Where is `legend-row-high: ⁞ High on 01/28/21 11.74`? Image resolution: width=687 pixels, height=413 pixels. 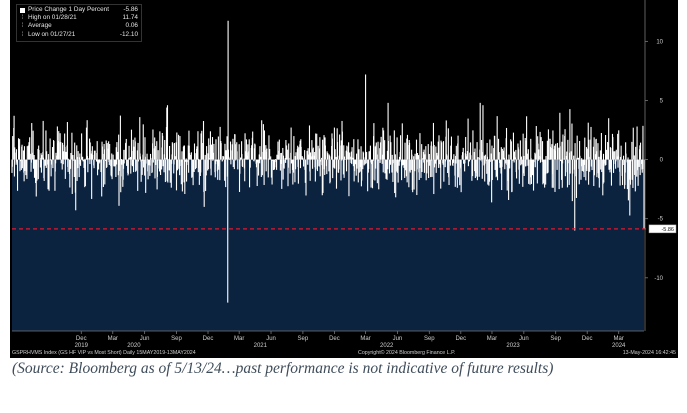
legend-row-high: ⁞ High on 01/28/21 11.74 is located at coordinates (79, 18).